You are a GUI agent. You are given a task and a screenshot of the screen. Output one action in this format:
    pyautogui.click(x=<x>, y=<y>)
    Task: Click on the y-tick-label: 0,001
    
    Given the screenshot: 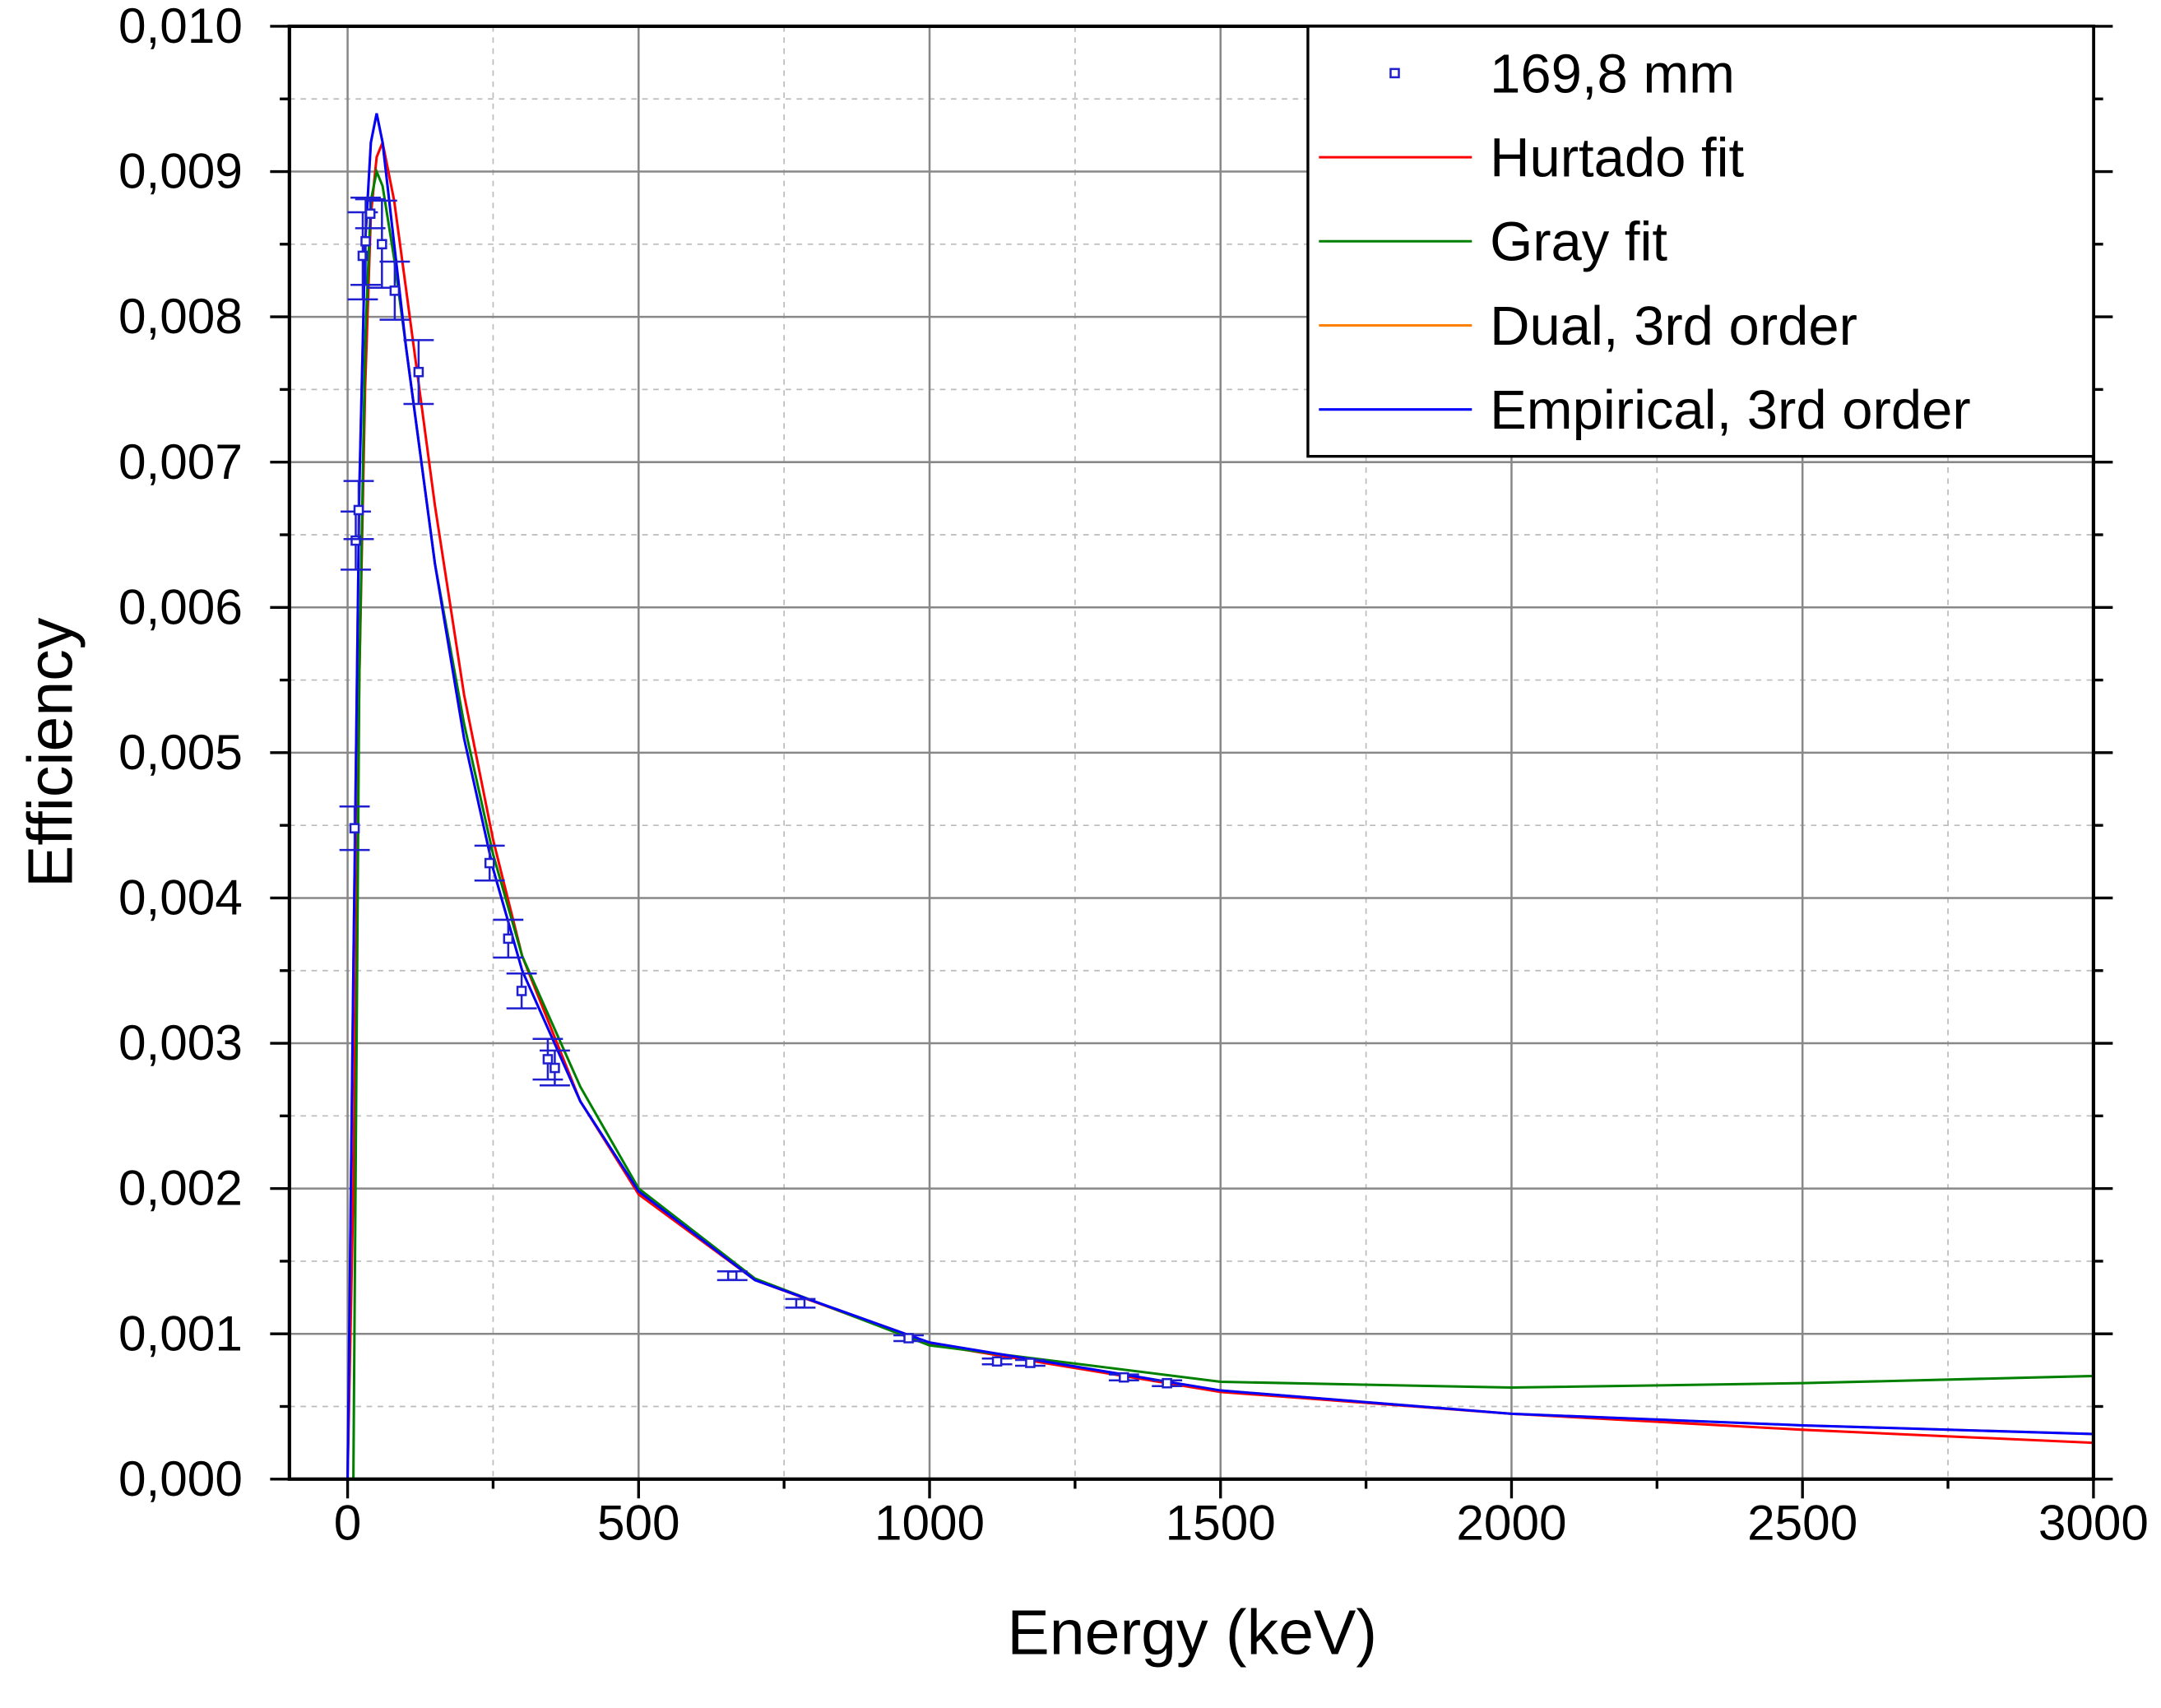 What is the action you would take?
    pyautogui.click(x=180, y=1333)
    